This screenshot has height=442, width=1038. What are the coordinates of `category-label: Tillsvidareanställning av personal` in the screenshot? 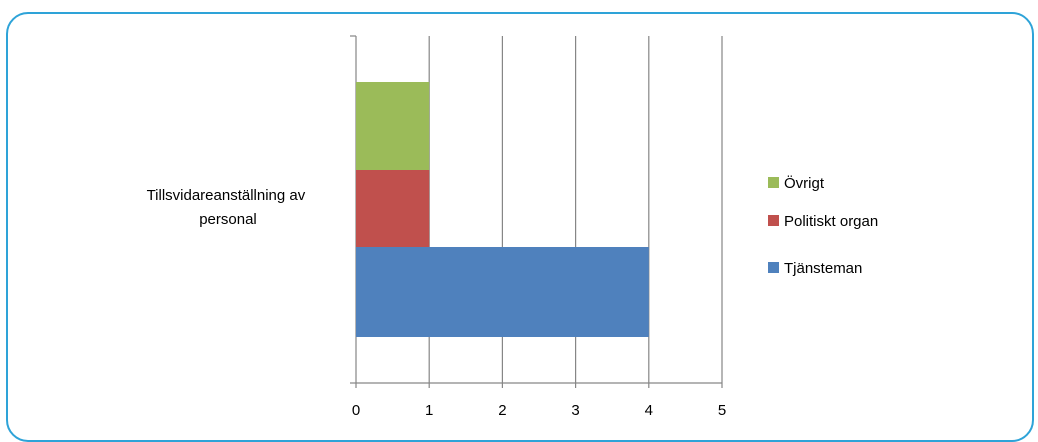 It's located at (228, 207).